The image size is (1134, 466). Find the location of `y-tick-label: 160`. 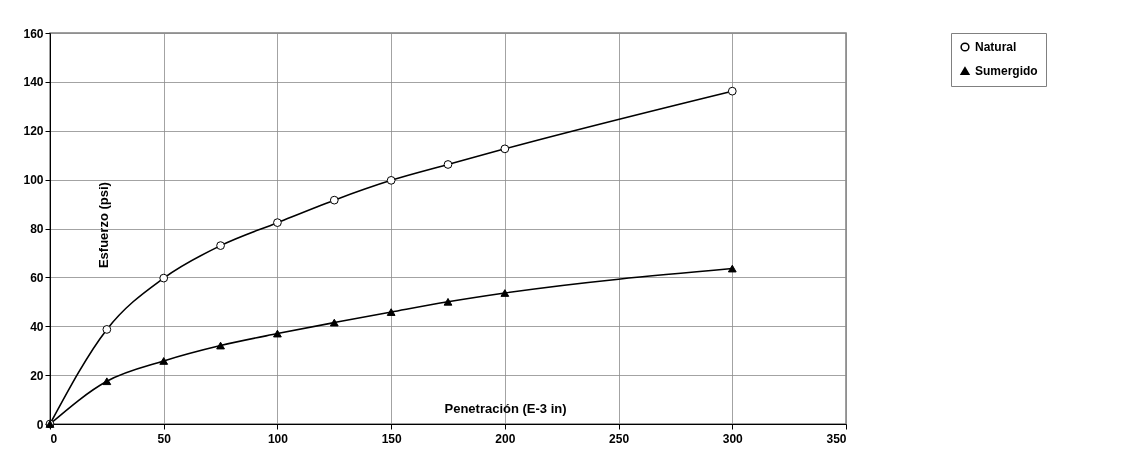

y-tick-label: 160 is located at coordinates (33, 33).